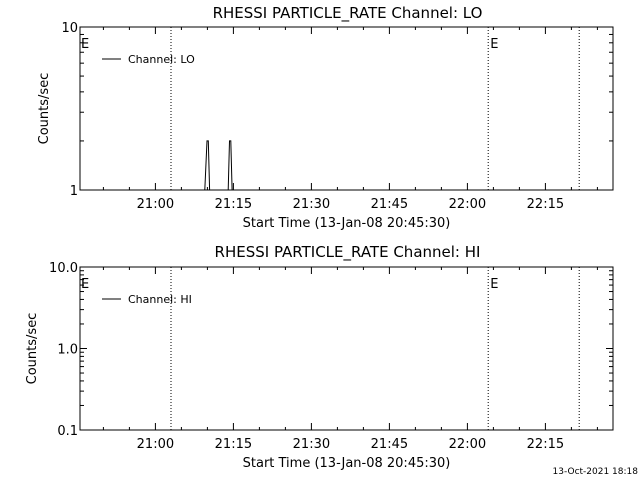 This screenshot has height=480, width=640. Describe the element at coordinates (67, 431) in the screenshot. I see `y-tick-label: 0.1` at that location.